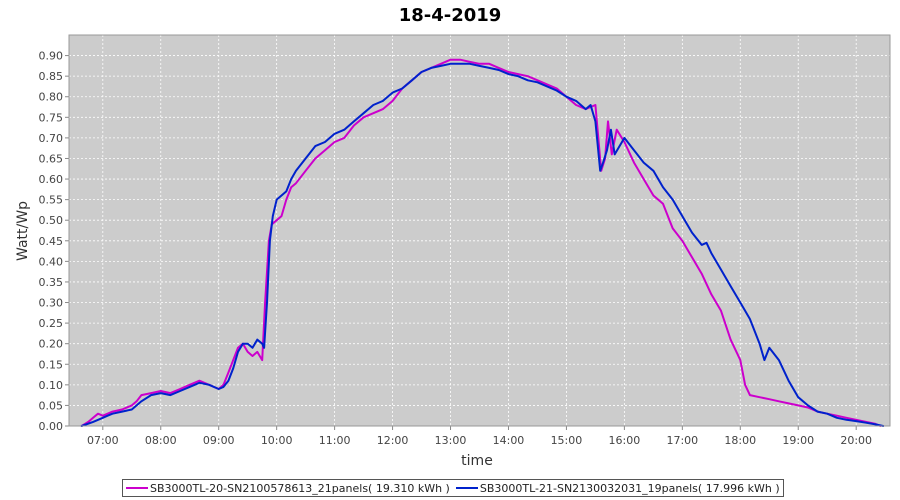 The height and width of the screenshot is (500, 900). I want to click on y-tick-label: 0.85, so click(51, 76).